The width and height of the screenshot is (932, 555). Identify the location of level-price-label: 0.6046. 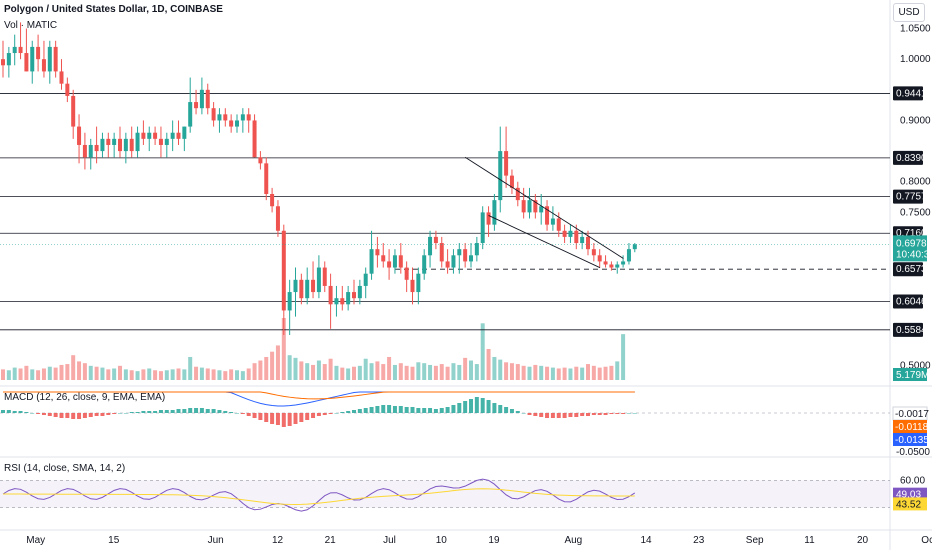
(911, 302).